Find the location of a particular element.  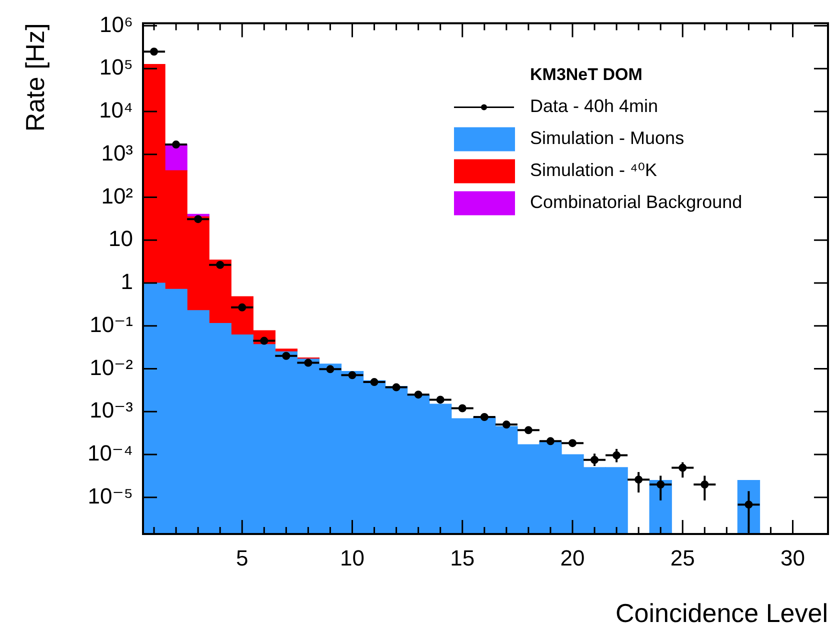

y-tick-label: 1 is located at coordinates (126, 281).